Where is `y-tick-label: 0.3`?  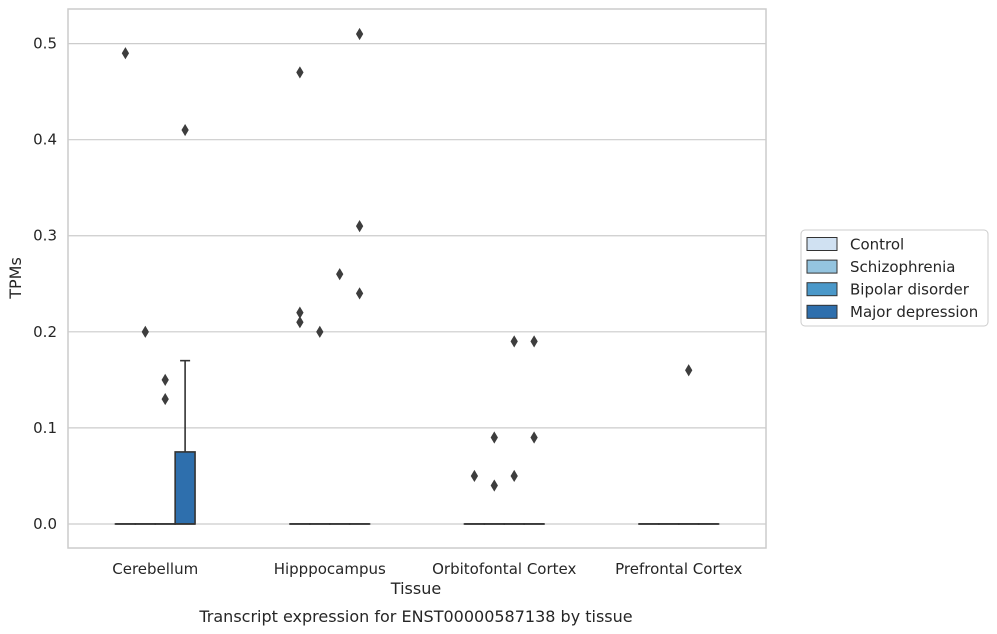 y-tick-label: 0.3 is located at coordinates (45, 236).